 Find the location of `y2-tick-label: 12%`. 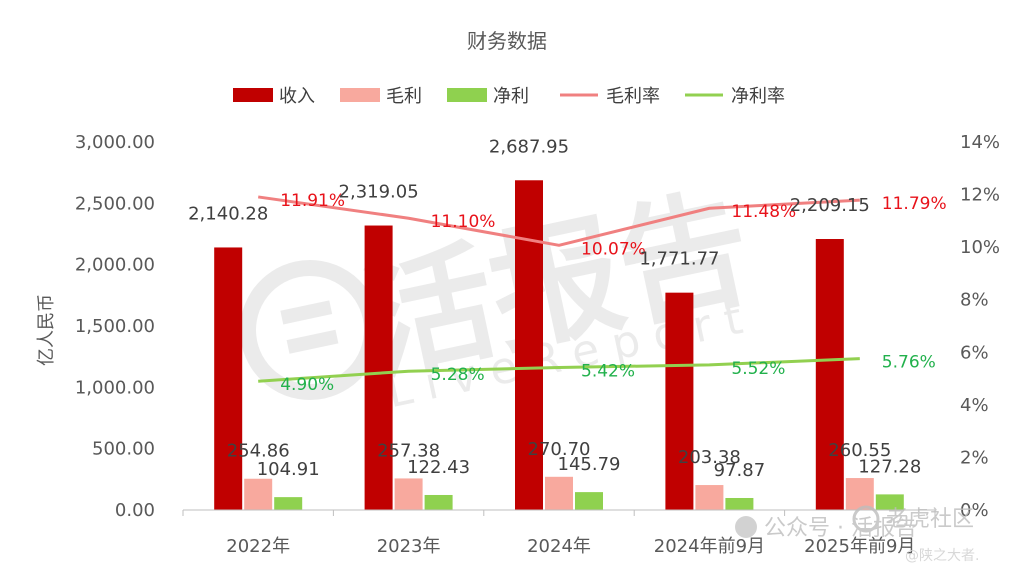

y2-tick-label: 12% is located at coordinates (980, 195).